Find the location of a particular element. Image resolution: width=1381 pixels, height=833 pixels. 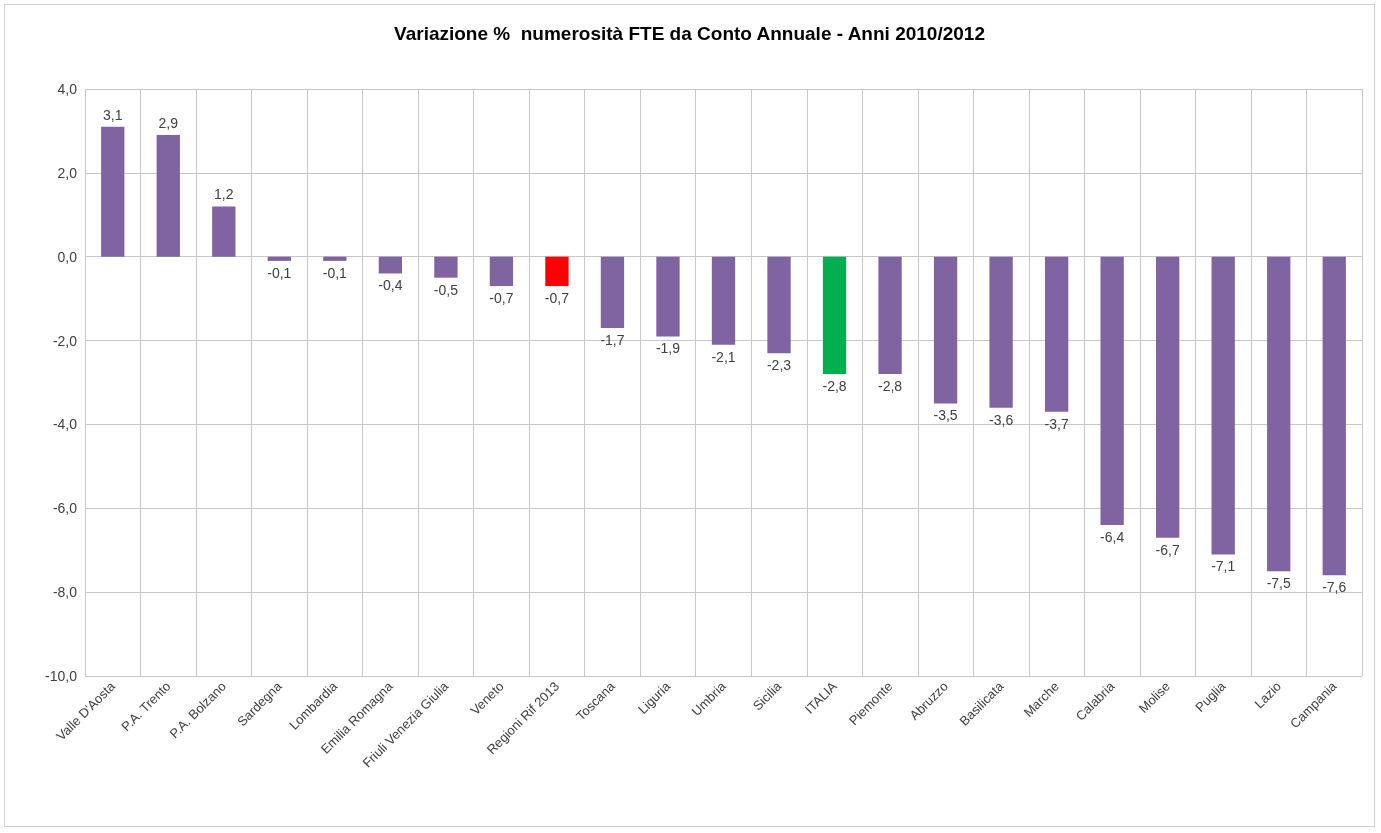

data-label: -6,4 is located at coordinates (1112, 537).